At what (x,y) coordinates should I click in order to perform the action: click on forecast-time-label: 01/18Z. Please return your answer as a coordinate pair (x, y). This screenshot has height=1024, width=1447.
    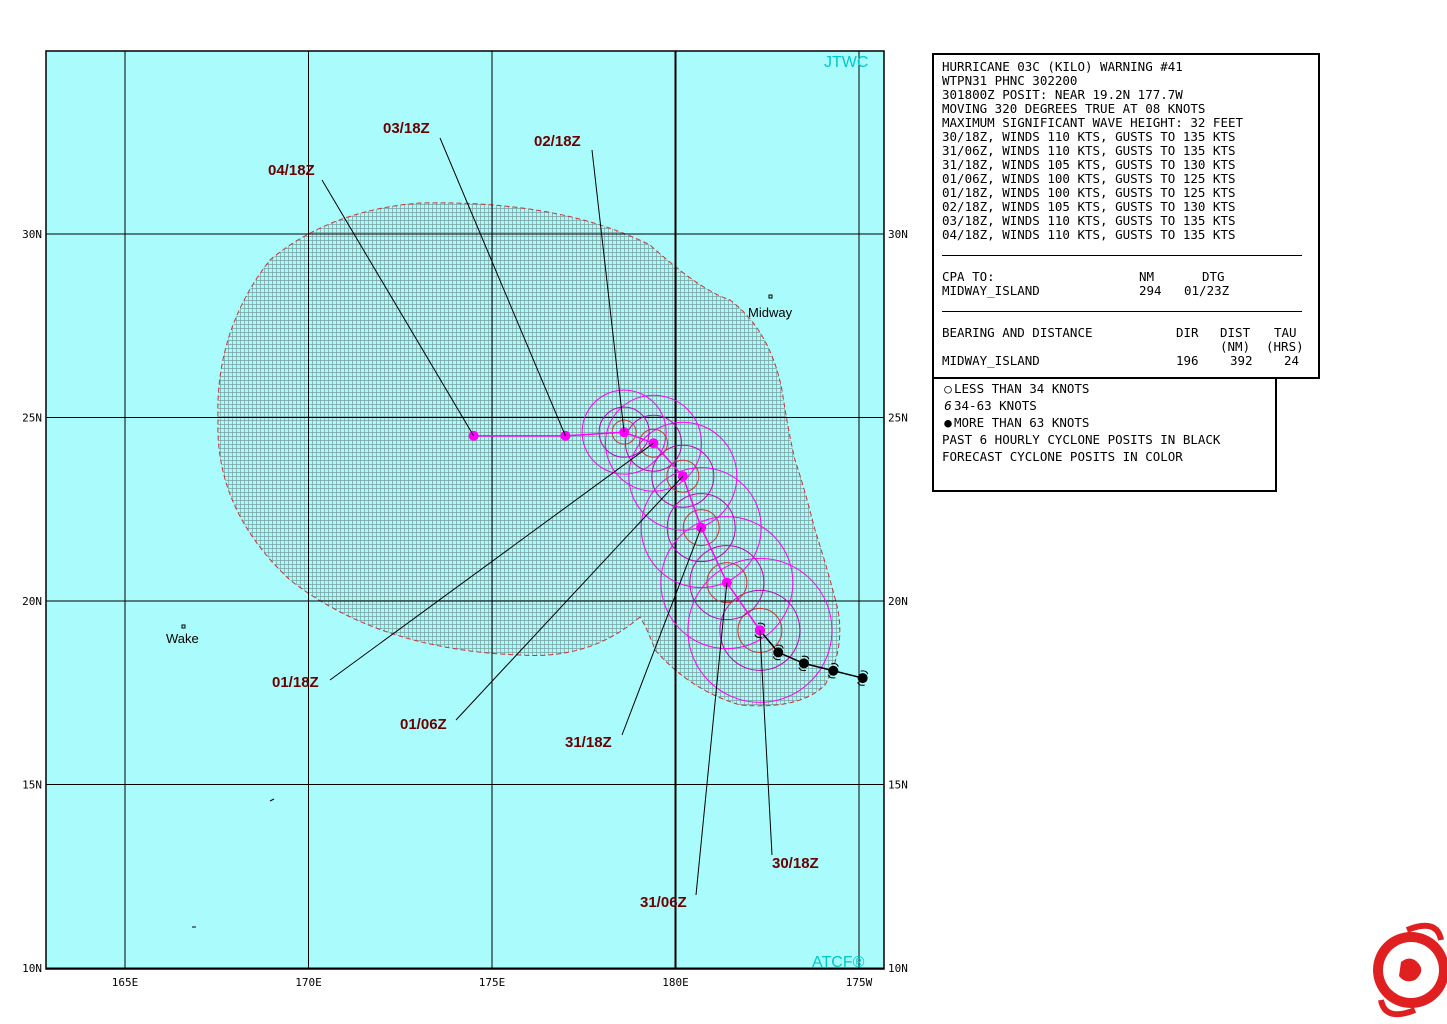
    Looking at the image, I should click on (295, 682).